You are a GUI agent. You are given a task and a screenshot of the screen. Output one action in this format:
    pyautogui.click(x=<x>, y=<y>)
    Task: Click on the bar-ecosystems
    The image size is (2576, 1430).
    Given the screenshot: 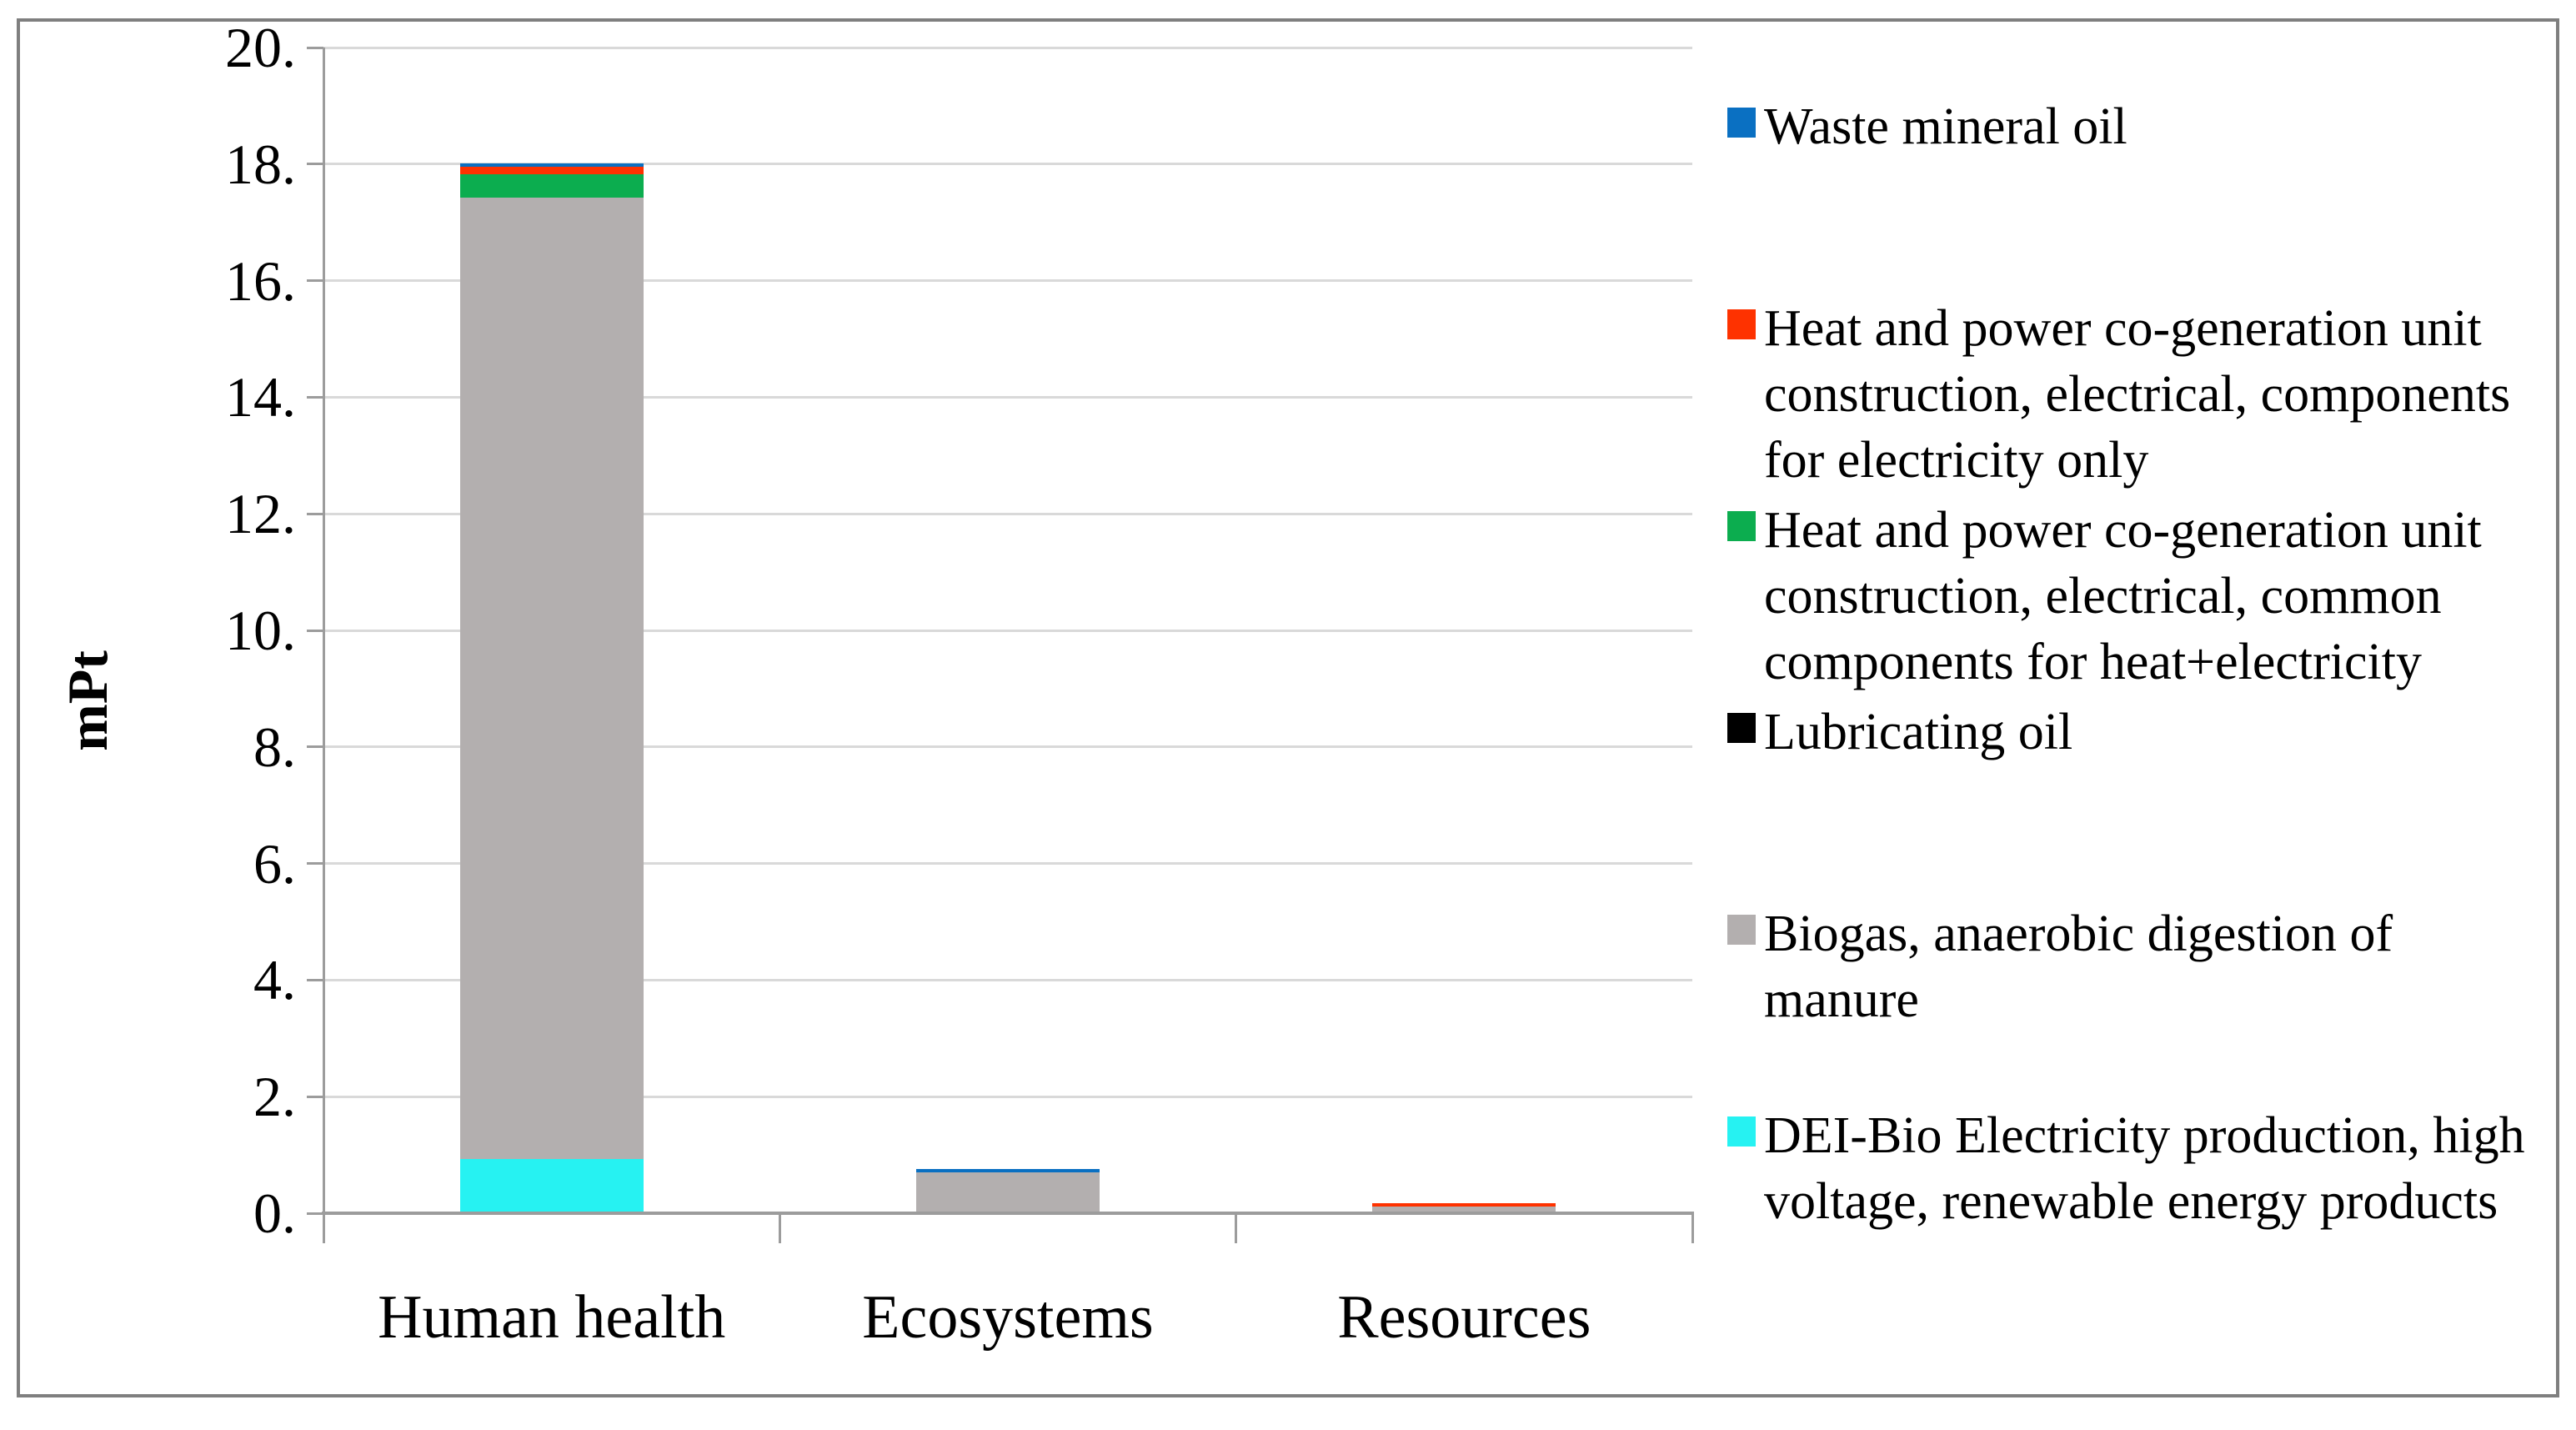 What is the action you would take?
    pyautogui.click(x=1008, y=1190)
    